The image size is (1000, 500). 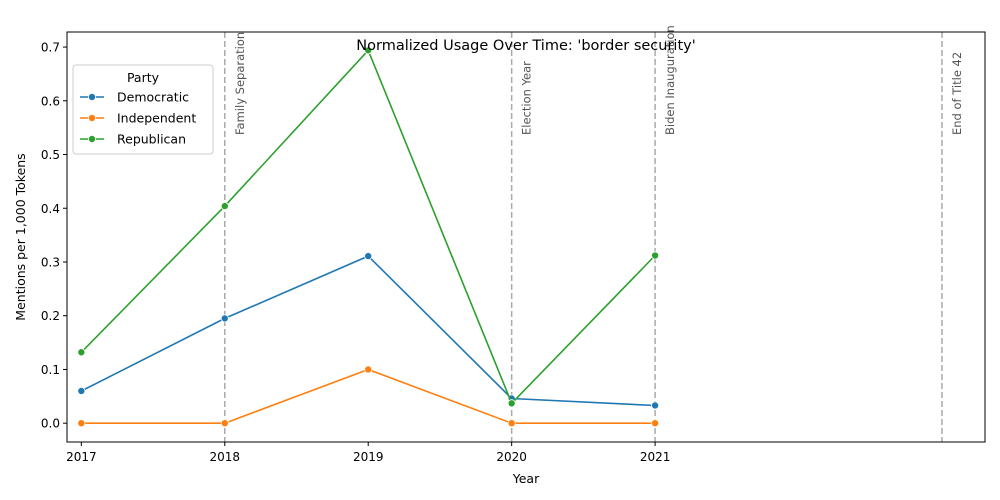 What do you see at coordinates (50, 316) in the screenshot?
I see `y-tick-label: 0.2` at bounding box center [50, 316].